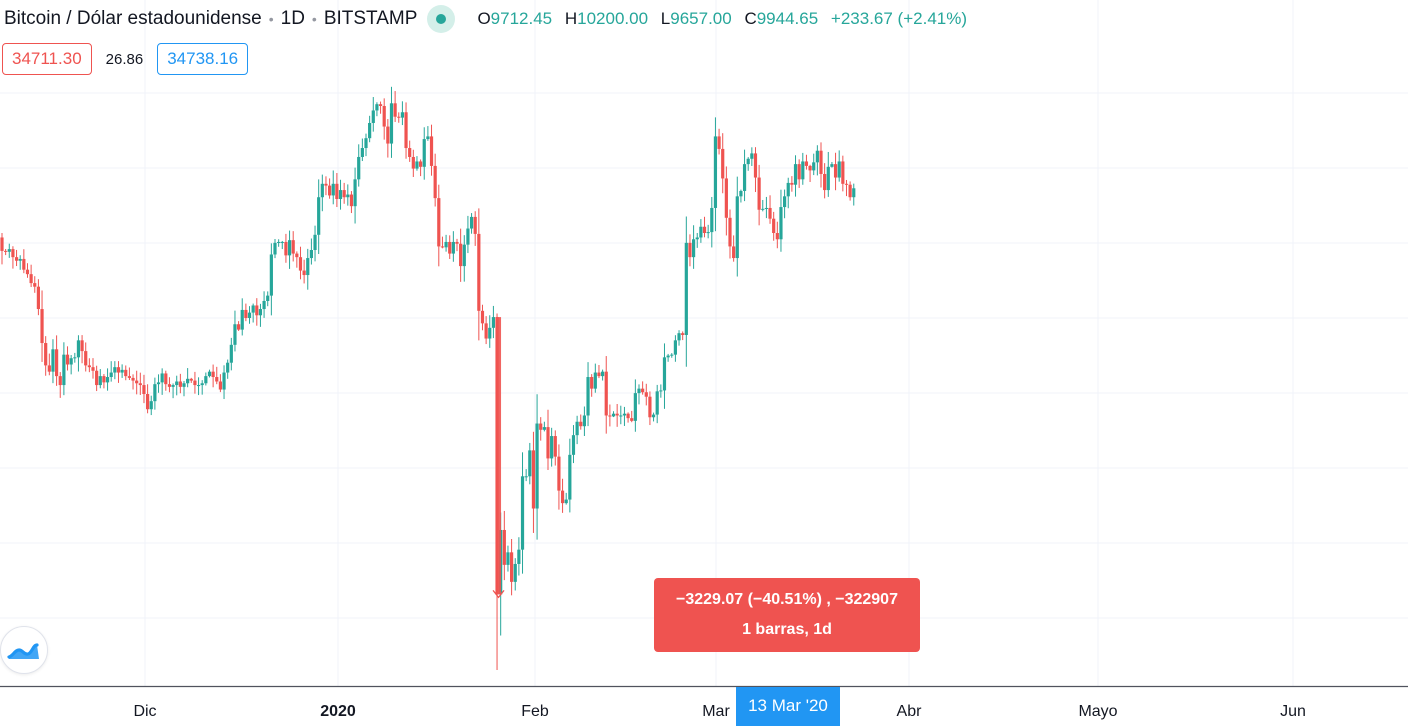 This screenshot has width=1408, height=726. What do you see at coordinates (133, 18) in the screenshot?
I see `symbol-title: Bitcoin / Dólar estadounidense` at bounding box center [133, 18].